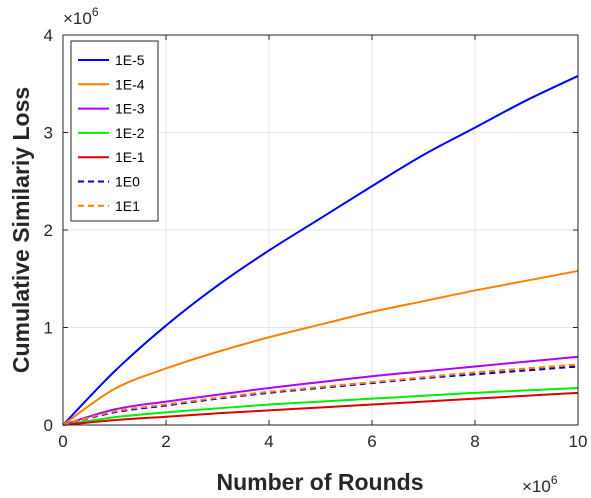 The height and width of the screenshot is (498, 591). Describe the element at coordinates (371, 441) in the screenshot. I see `x-tick-label: 6` at that location.